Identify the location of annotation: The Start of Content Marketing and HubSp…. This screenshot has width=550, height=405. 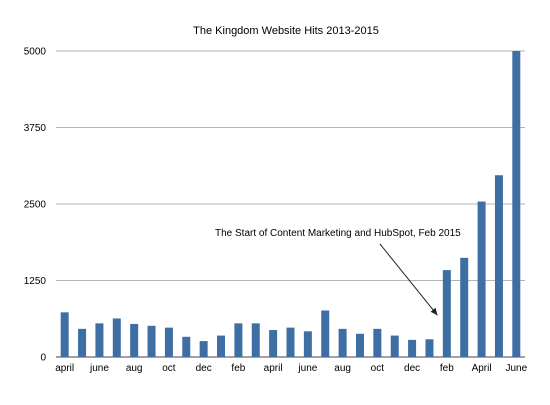
(338, 272).